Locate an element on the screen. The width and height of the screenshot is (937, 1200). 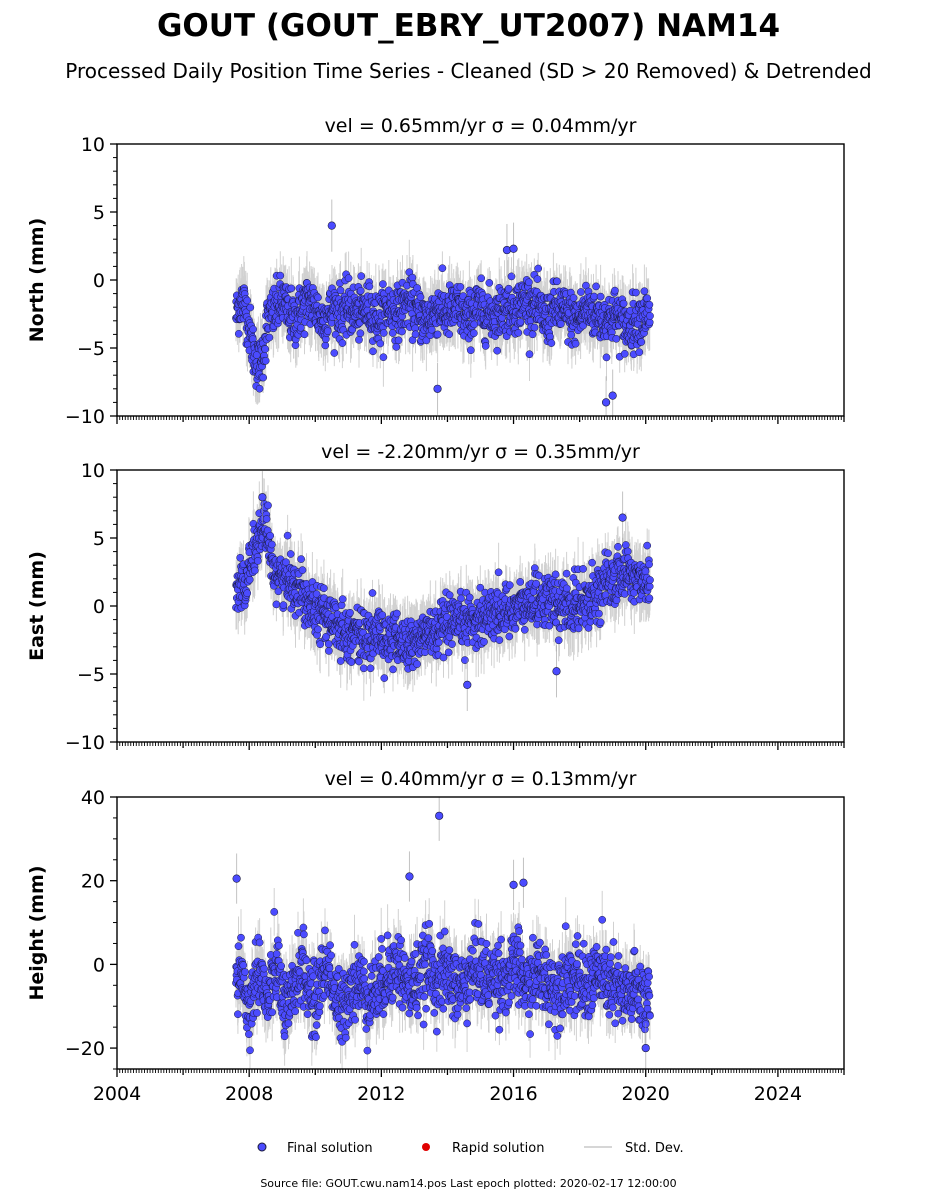
panel-title: vel = 0.40mm/yr σ = 0.13mm/yr is located at coordinates (481, 779).